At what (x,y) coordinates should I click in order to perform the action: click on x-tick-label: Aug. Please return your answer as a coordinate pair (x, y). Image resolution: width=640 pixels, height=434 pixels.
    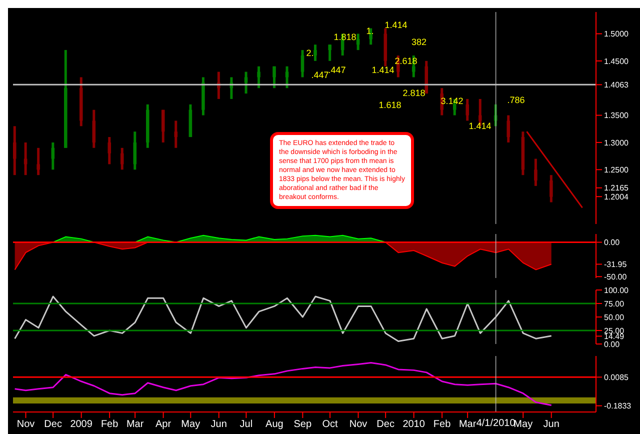
    Looking at the image, I should click on (275, 424).